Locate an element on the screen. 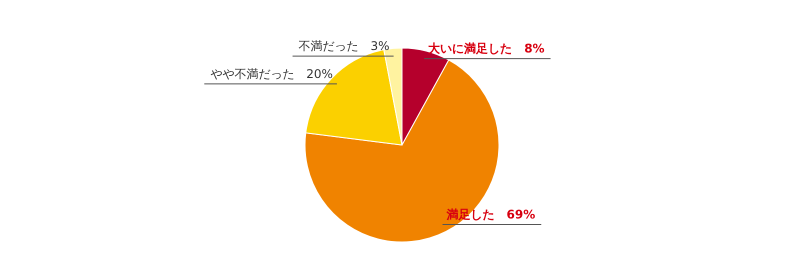 The width and height of the screenshot is (800, 270). slice-label: 満足した 69% is located at coordinates (491, 215).